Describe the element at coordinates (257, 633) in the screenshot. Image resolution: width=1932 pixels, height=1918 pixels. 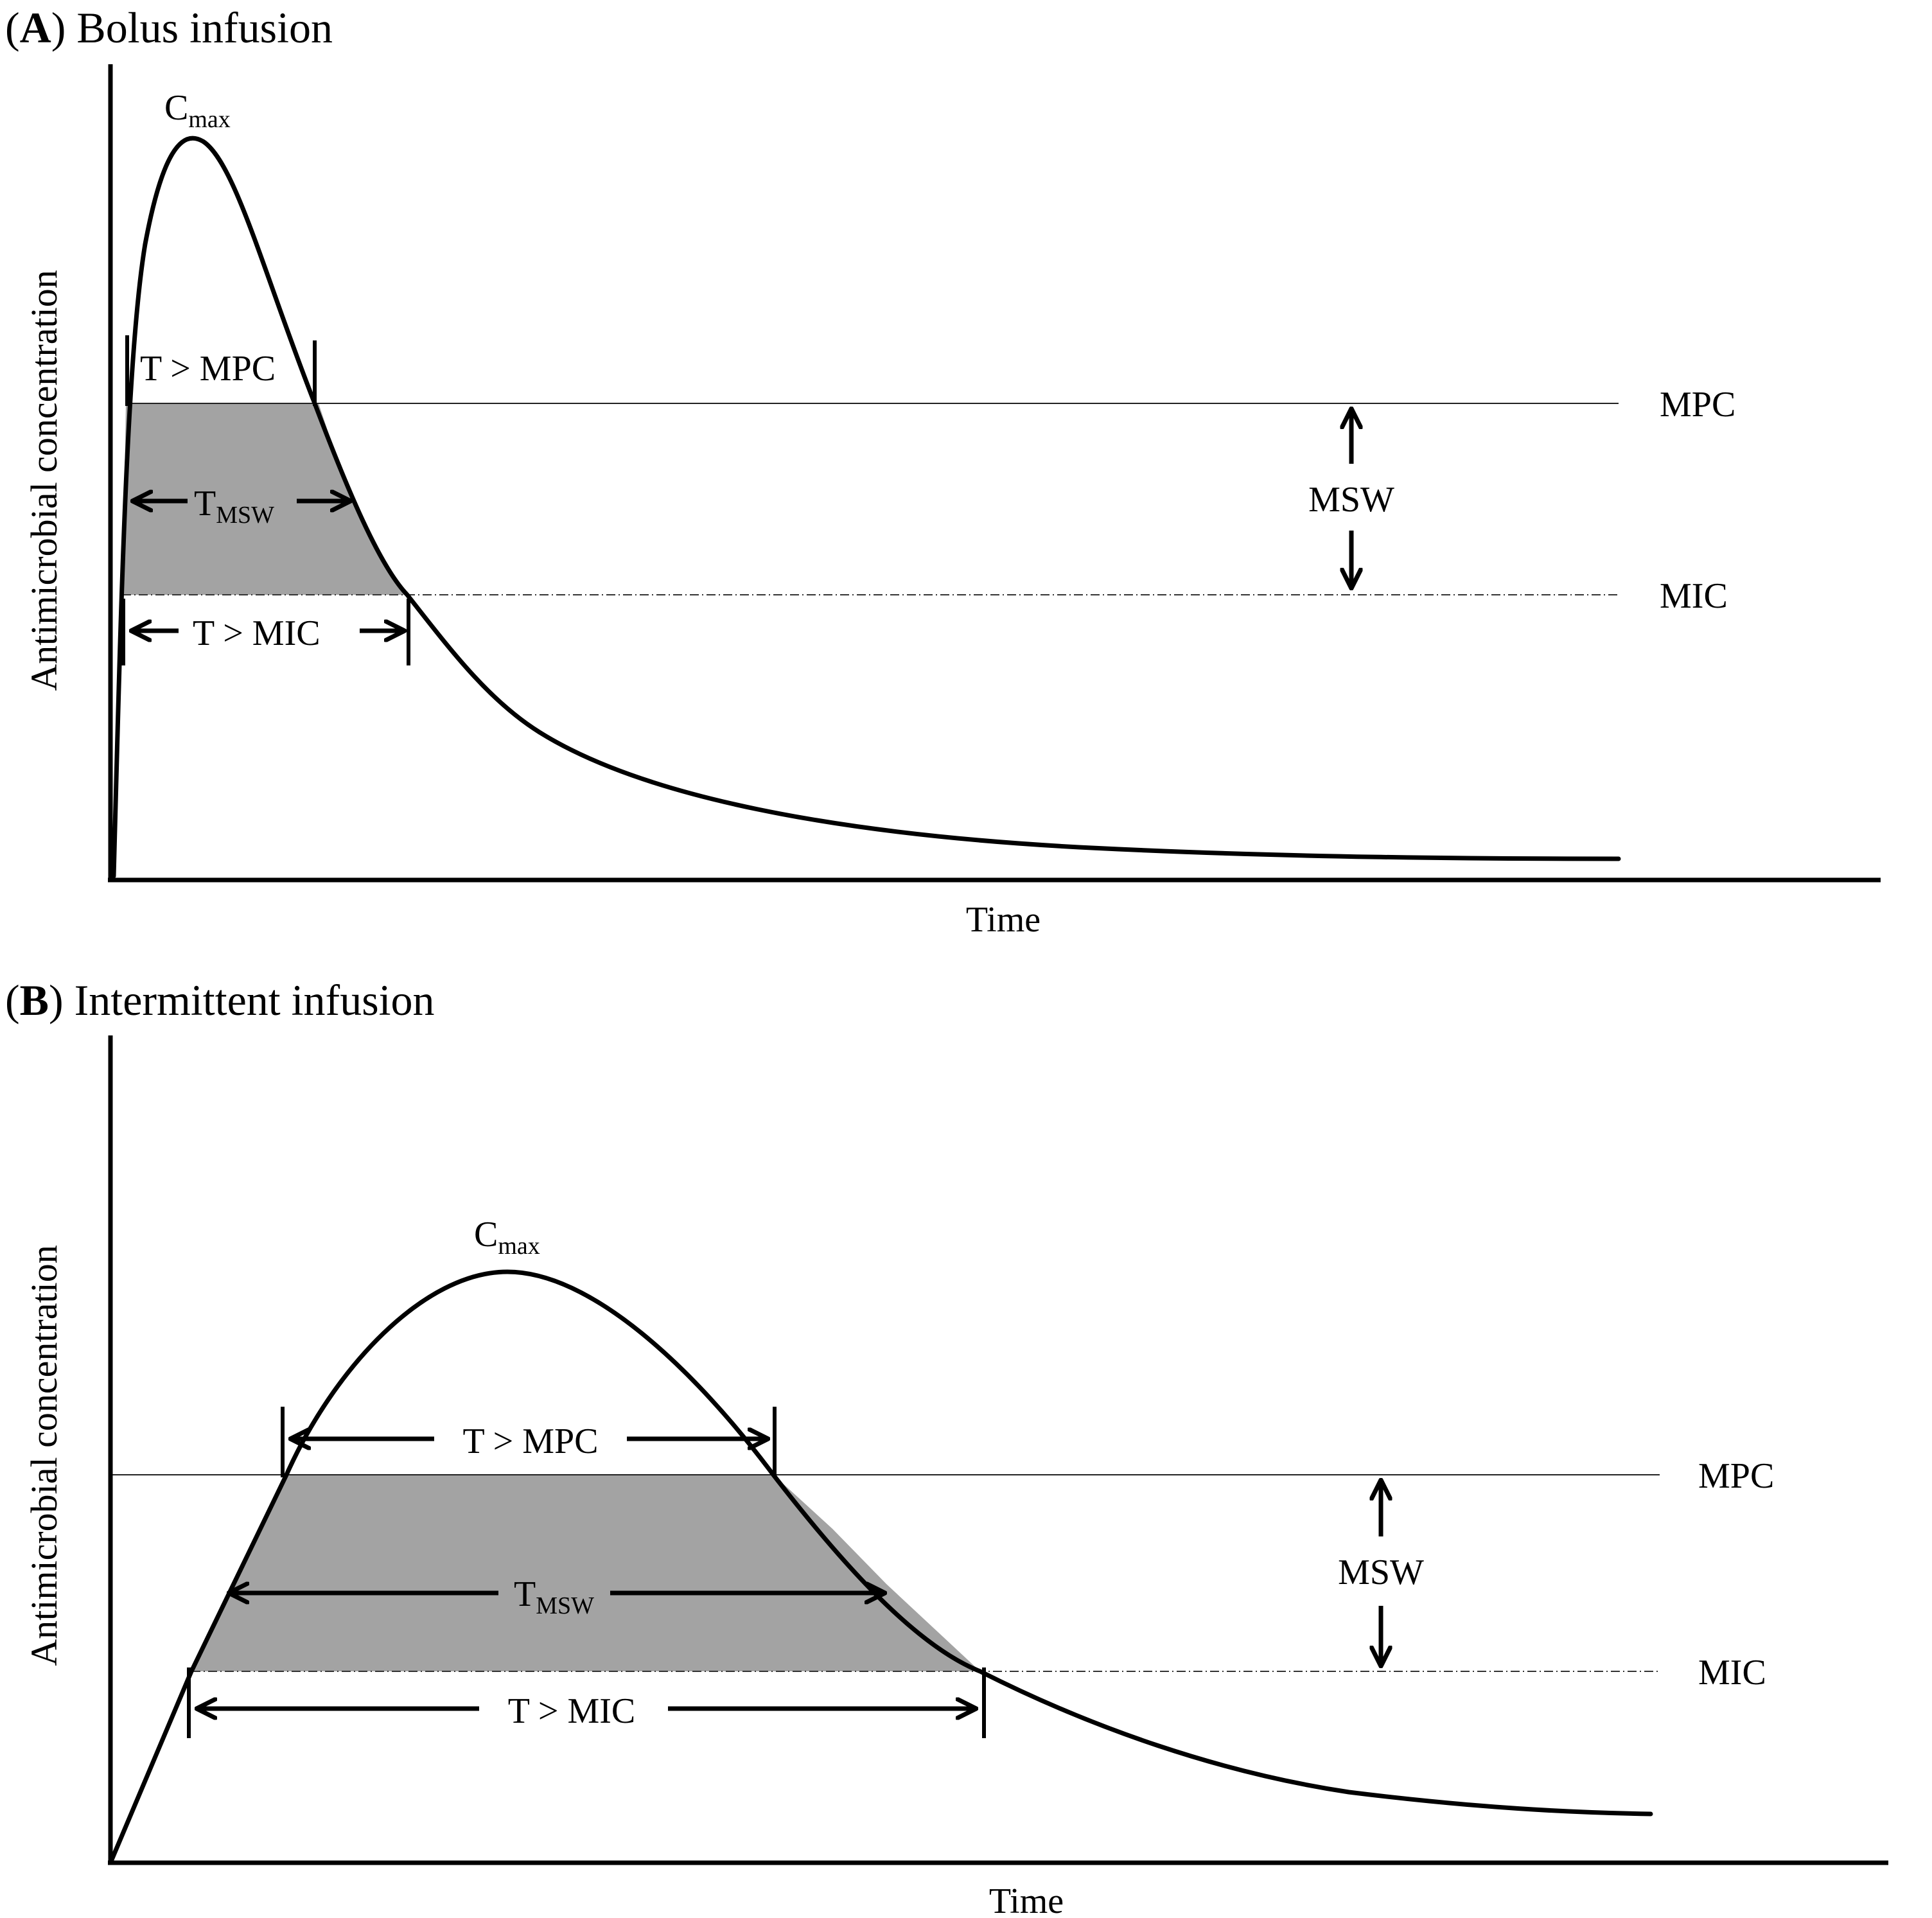
I see `panel-a-t-above-mic-label: T > MIC` at that location.